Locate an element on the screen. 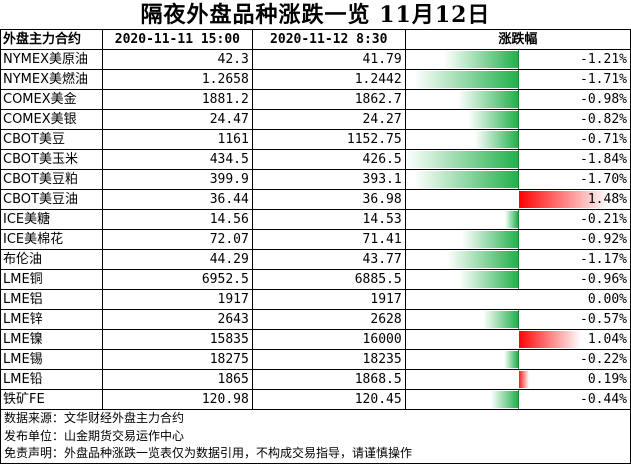 This screenshot has height=465, width=631. prev-price: 42.3 is located at coordinates (177, 59).